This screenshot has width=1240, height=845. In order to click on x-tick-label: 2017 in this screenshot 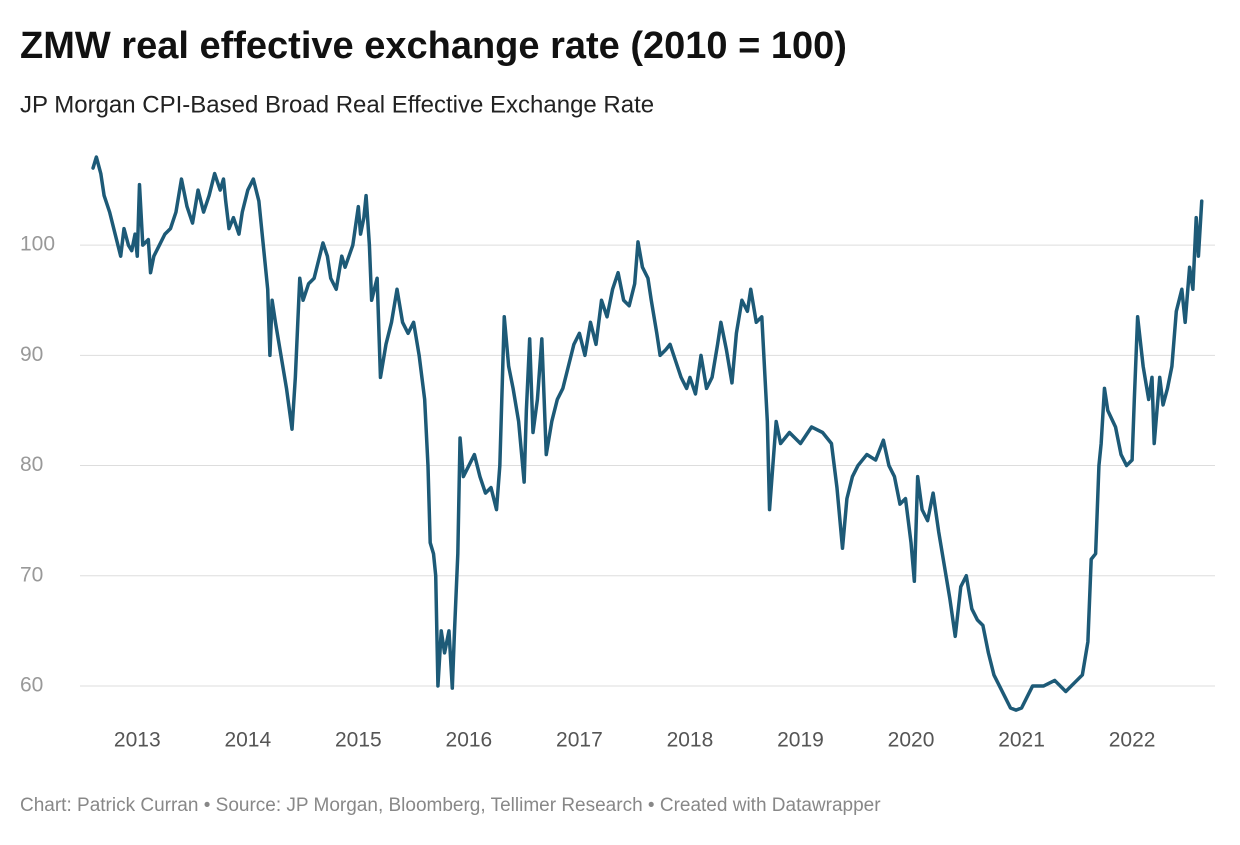, I will do `click(579, 740)`.